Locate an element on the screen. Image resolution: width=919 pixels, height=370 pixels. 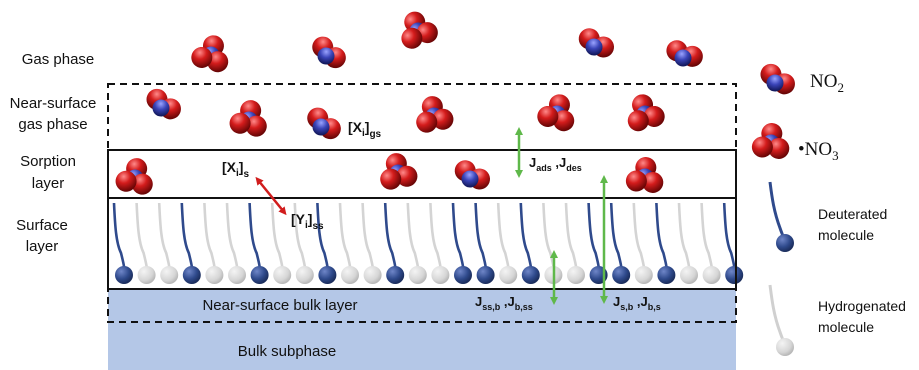
legend-no2-icon is located at coordinates (777, 79).